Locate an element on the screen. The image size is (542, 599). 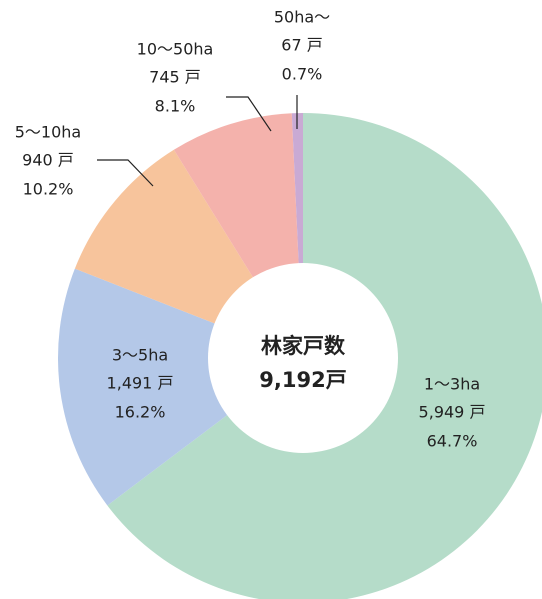
percentage-label: 8.1% is located at coordinates (175, 106).